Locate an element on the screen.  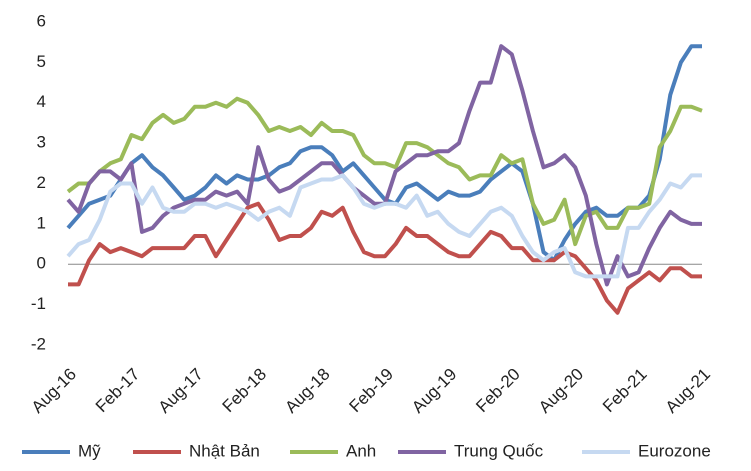
x-tick-label: Aug-21 is located at coordinates (688, 391).